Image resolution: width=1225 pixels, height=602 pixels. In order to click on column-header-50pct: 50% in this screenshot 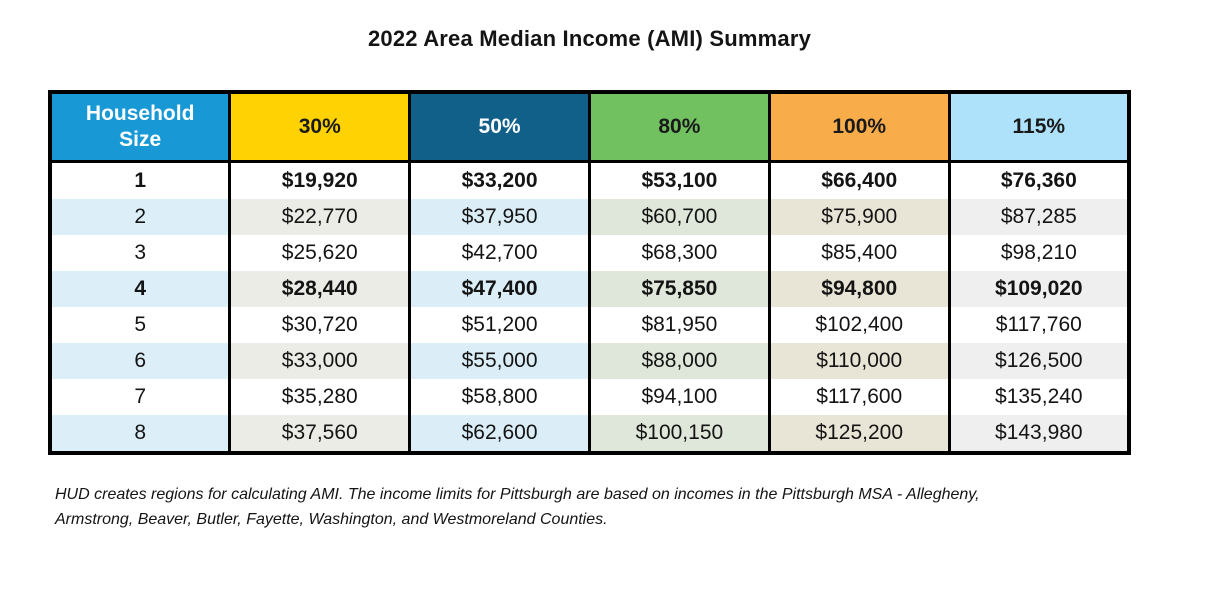, I will do `click(499, 126)`.